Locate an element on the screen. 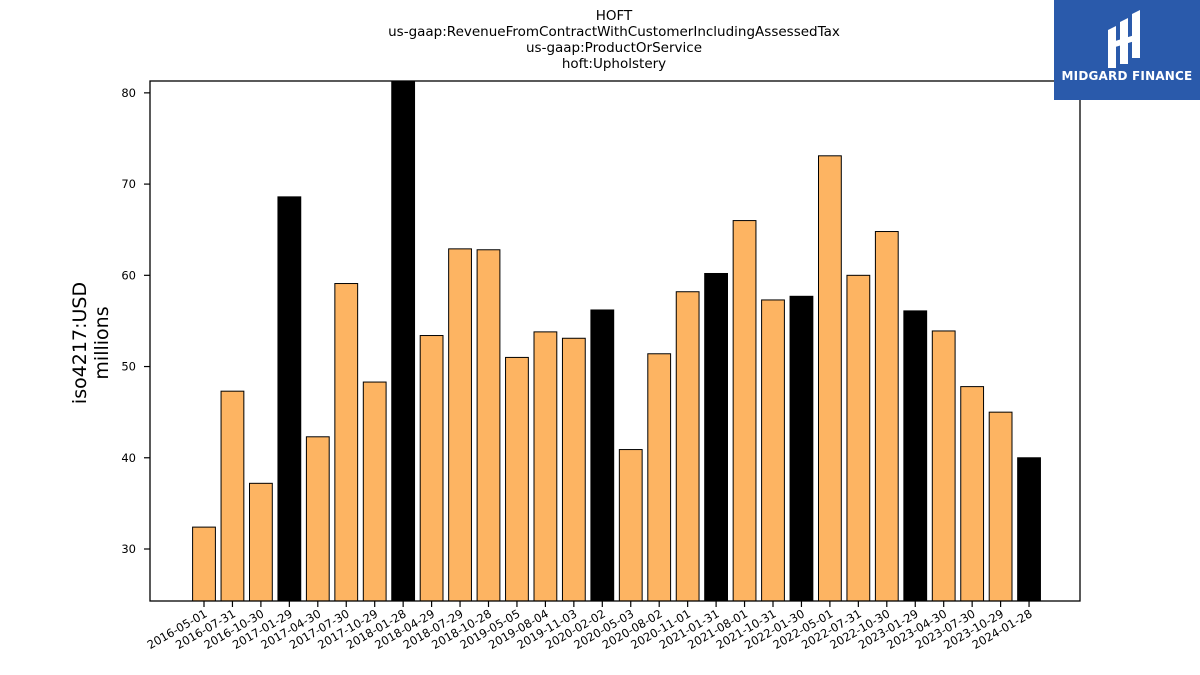  chart-title-line: HOFT is located at coordinates (614, 16).